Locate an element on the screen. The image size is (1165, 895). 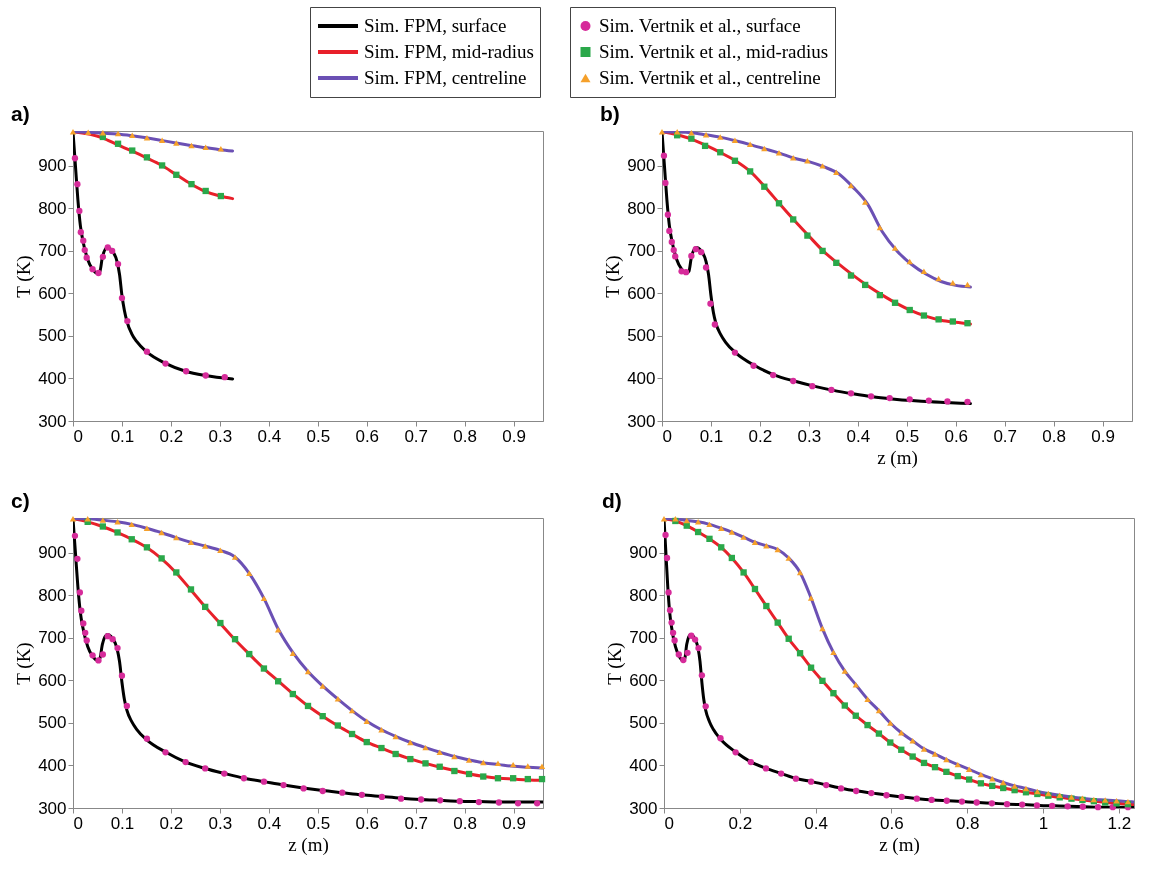
x-tick-label: 0.4 is located at coordinates (816, 823).